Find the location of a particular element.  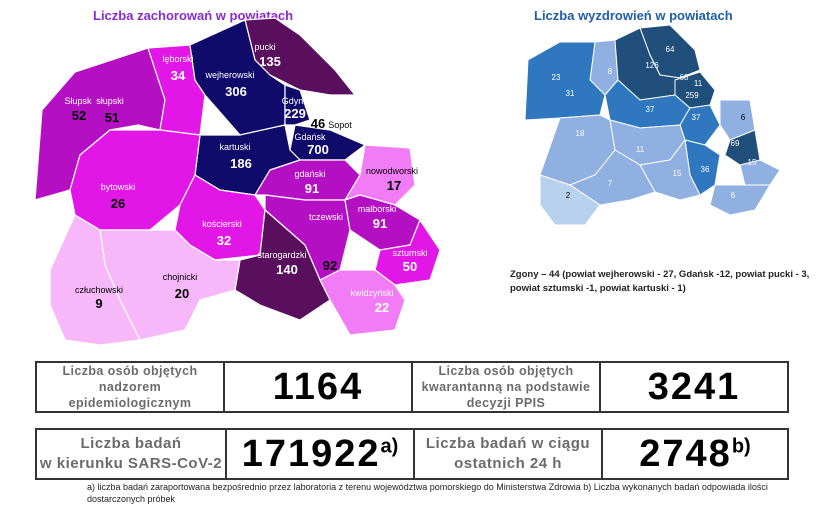

value-pucki: 135 is located at coordinates (270, 61).